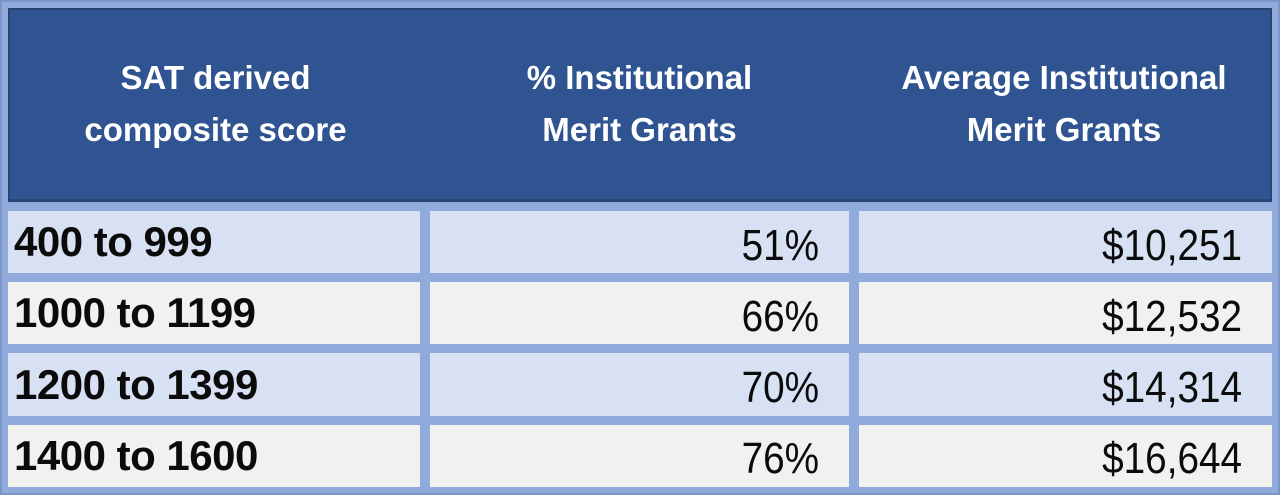 This screenshot has width=1280, height=495. Describe the element at coordinates (780, 316) in the screenshot. I see `pct-value: 66%` at that location.